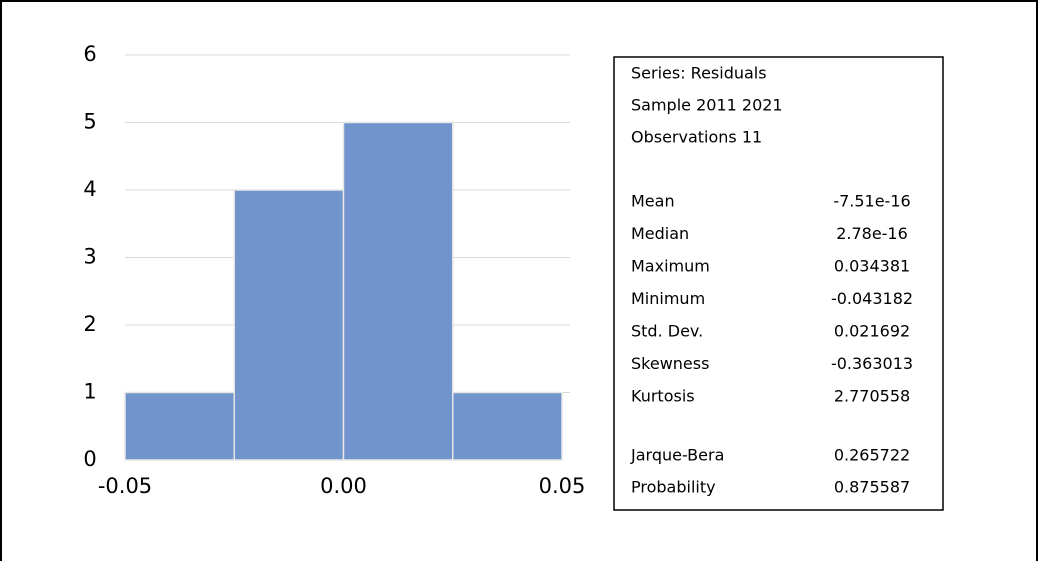 Image resolution: width=1039 pixels, height=561 pixels. What do you see at coordinates (667, 331) in the screenshot?
I see `stat-name: Std. Dev.` at bounding box center [667, 331].